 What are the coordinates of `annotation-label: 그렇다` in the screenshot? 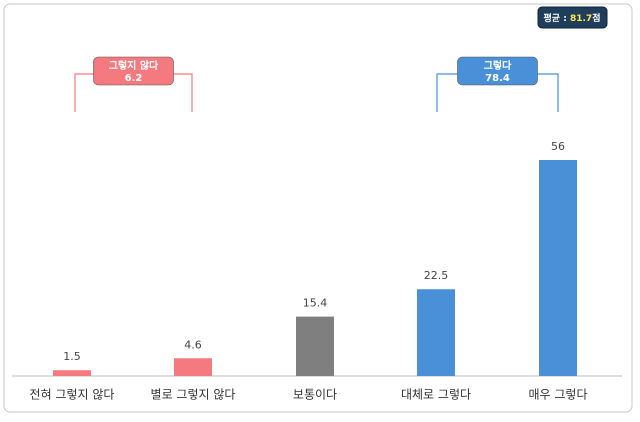 It's located at (498, 65).